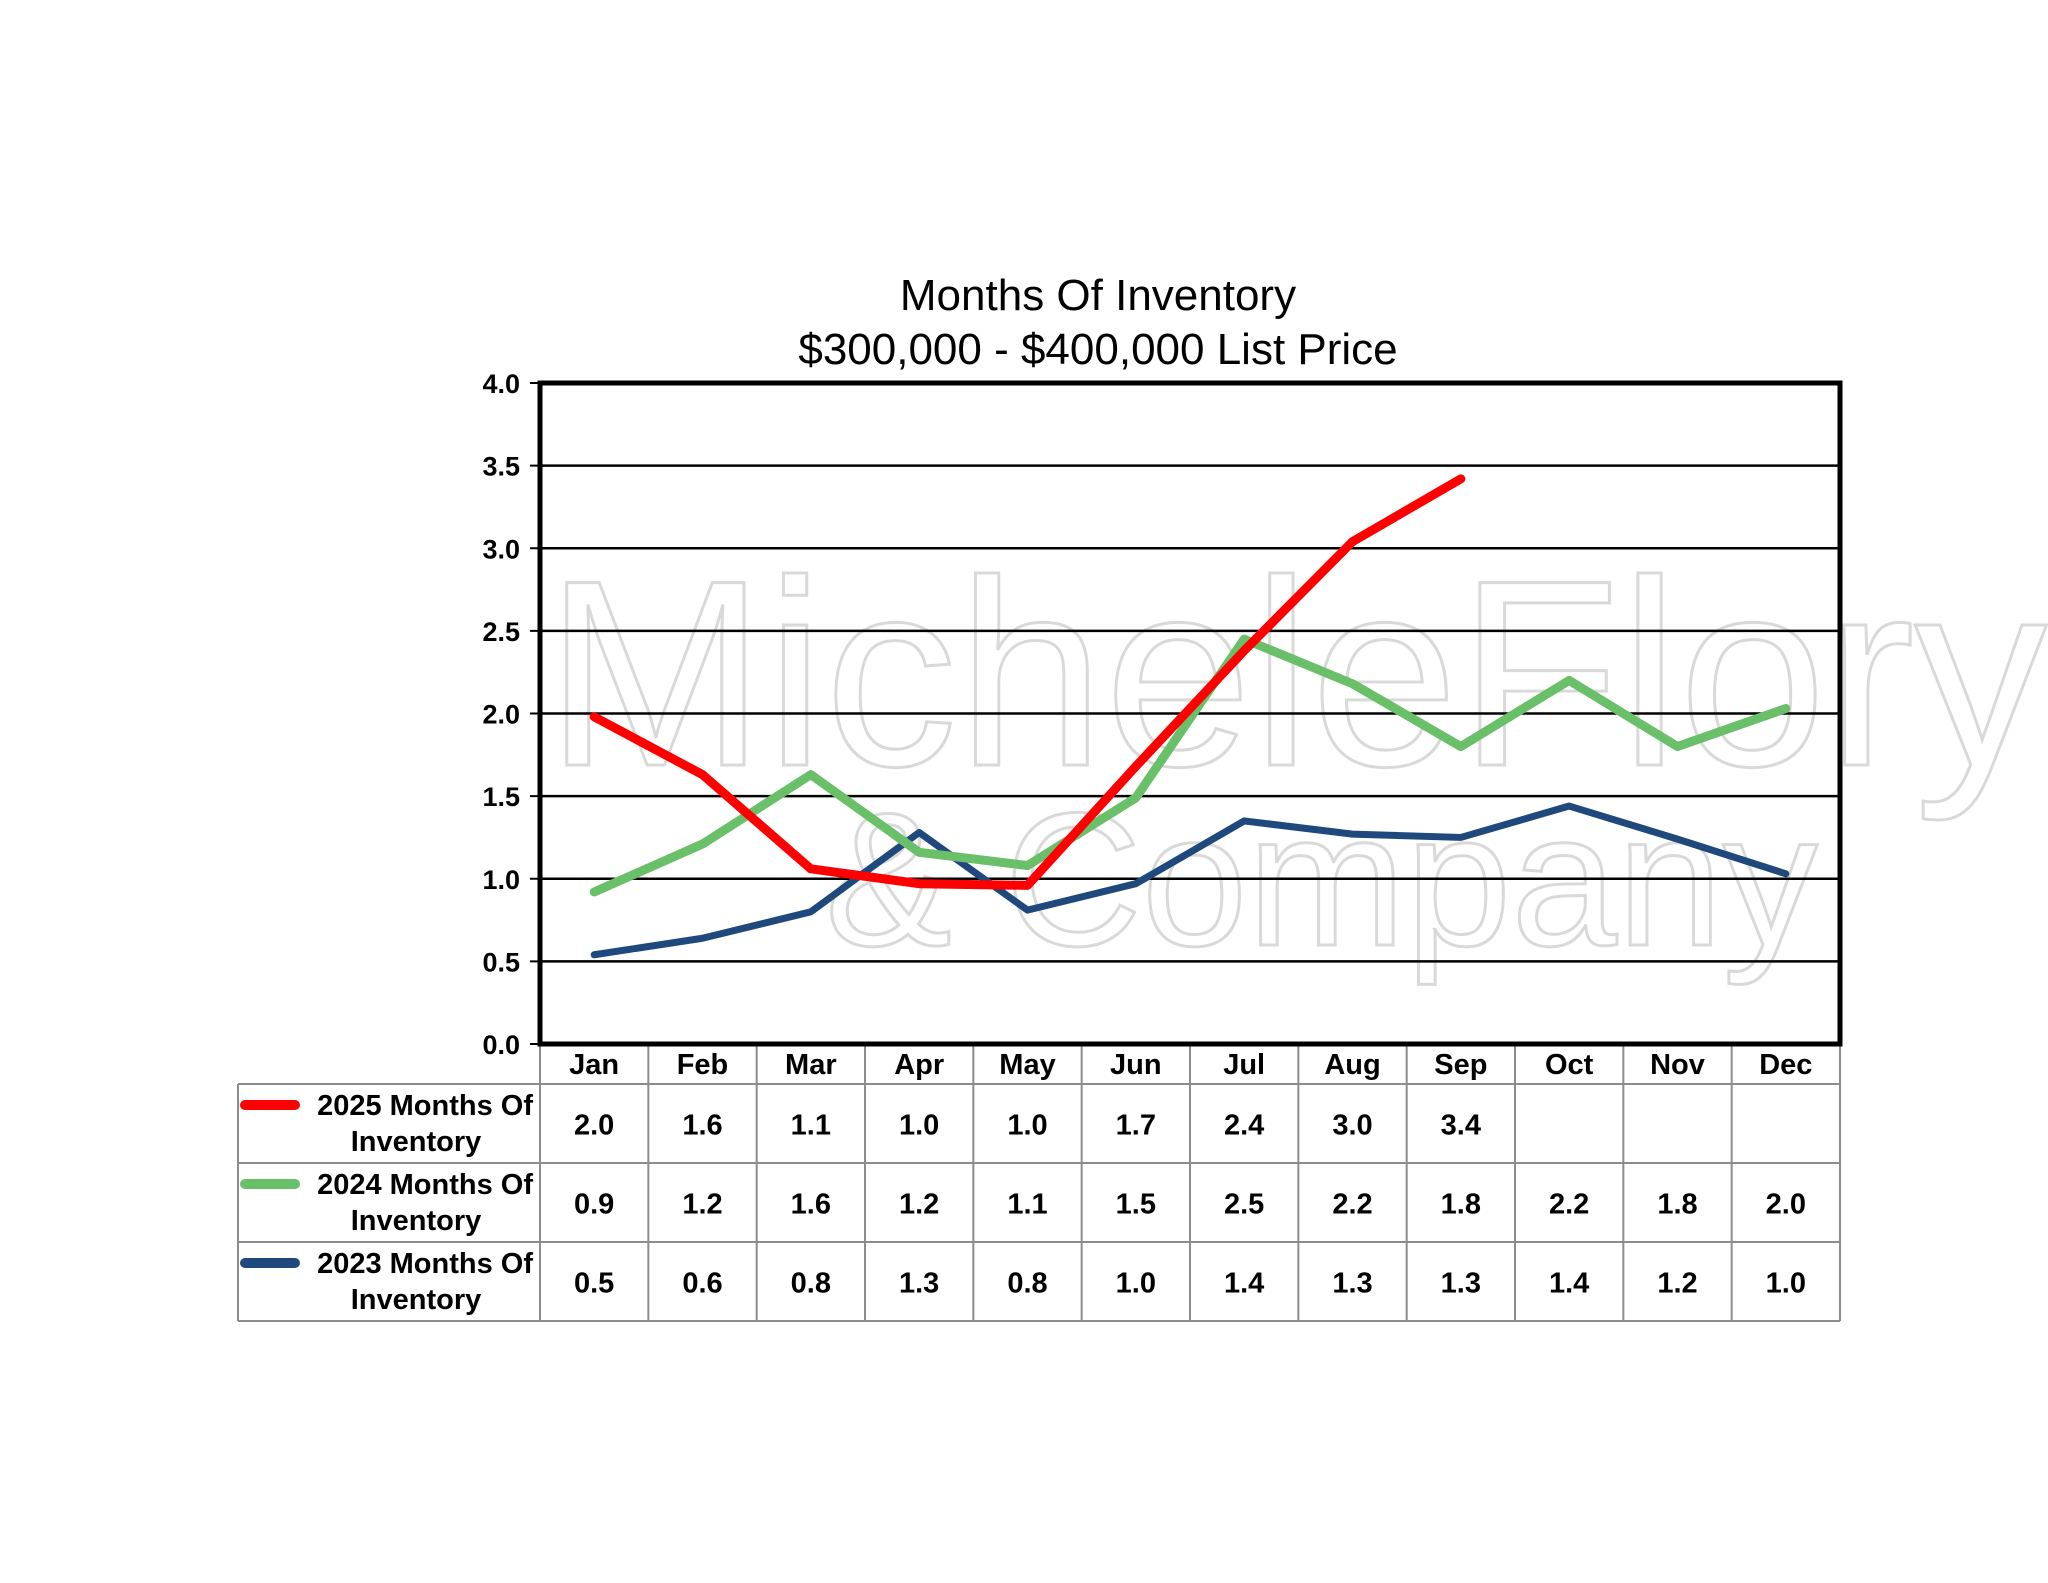 This screenshot has height=1583, width=2048. Describe the element at coordinates (594, 1205) in the screenshot. I see `table-cell-value: 0.9` at that location.